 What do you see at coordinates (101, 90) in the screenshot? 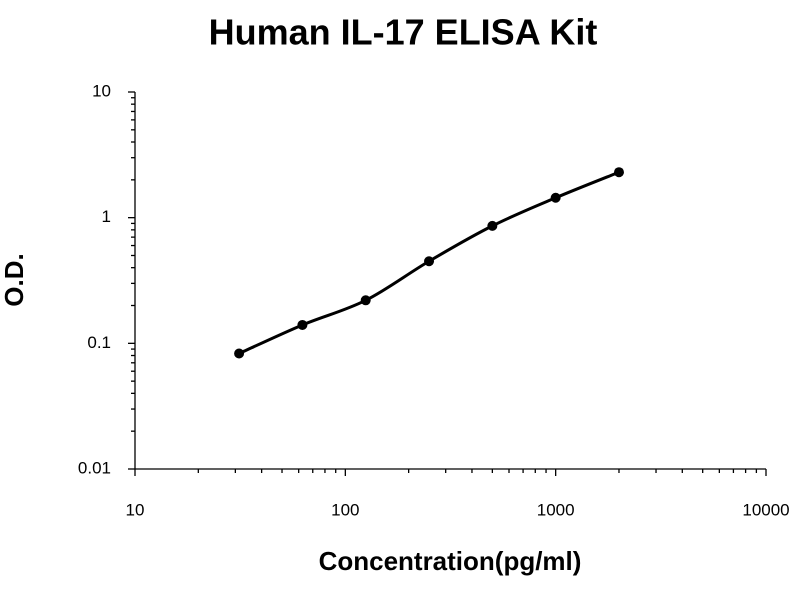
I see `y-tick-label: 10` at bounding box center [101, 90].